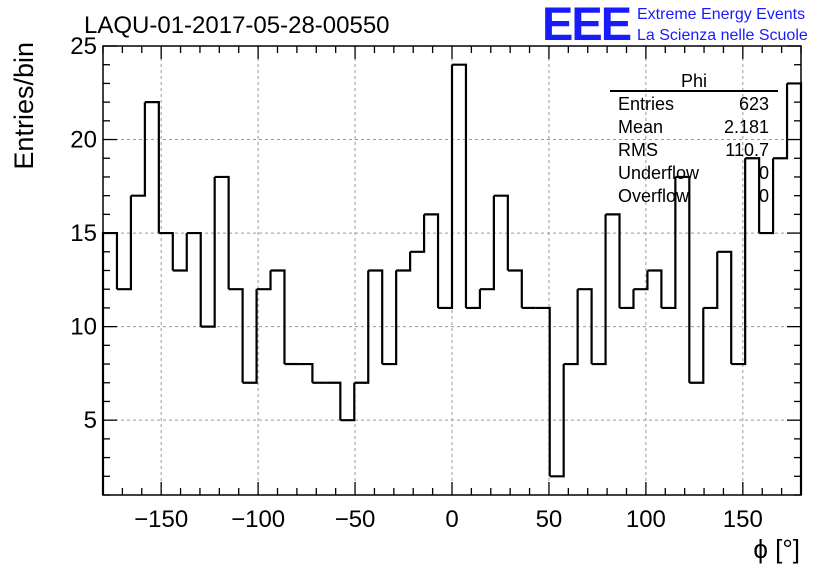  Describe the element at coordinates (83, 327) in the screenshot. I see `y-tick-label: 10` at that location.